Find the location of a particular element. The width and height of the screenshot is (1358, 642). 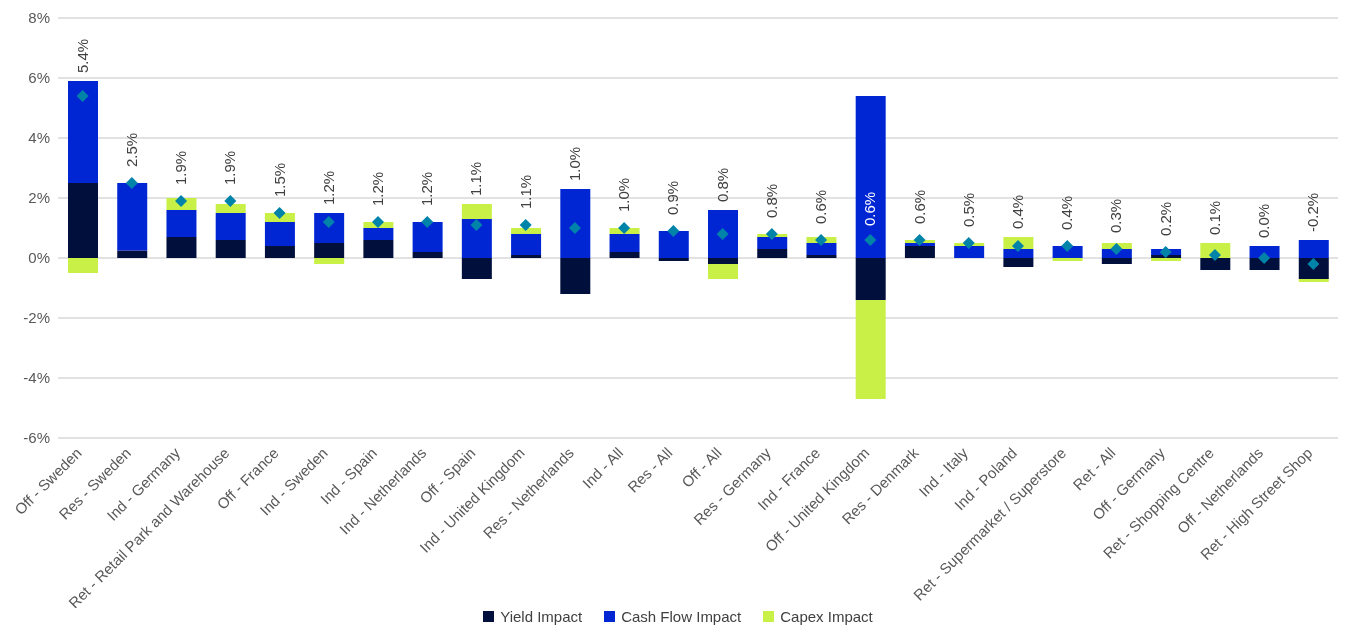

y-tick-label: 6% is located at coordinates (39, 78).